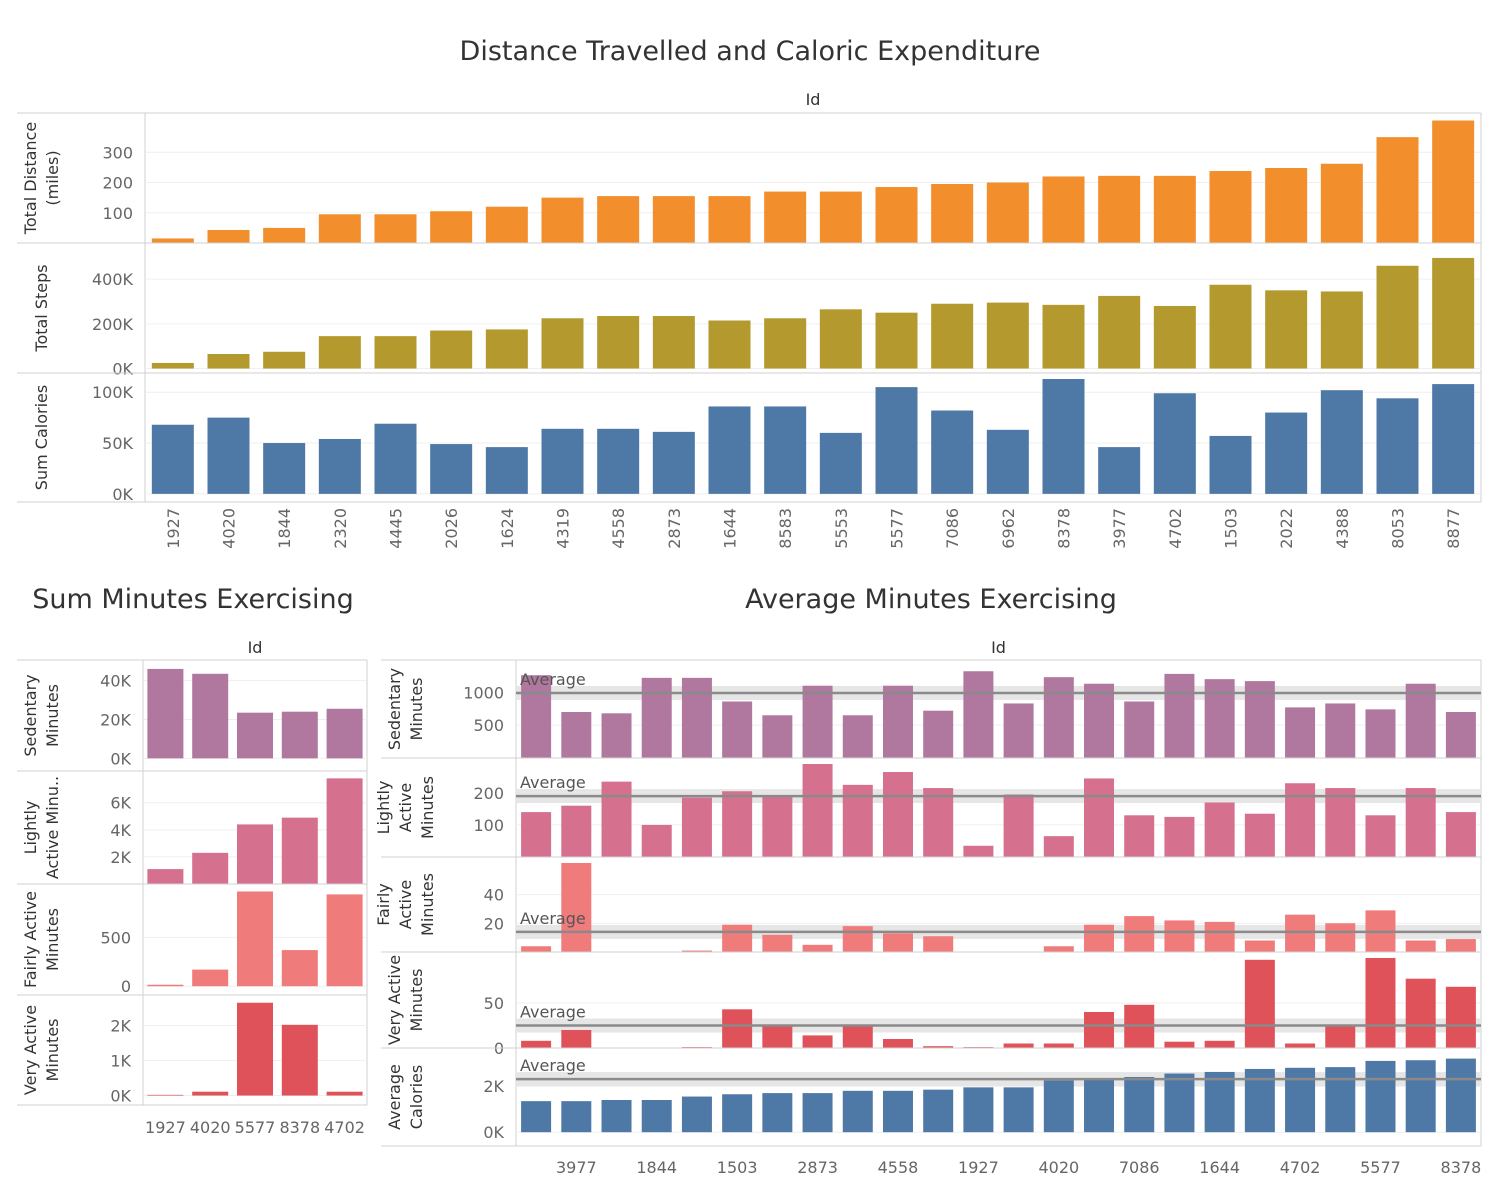 The height and width of the screenshot is (1199, 1499). I want to click on y-tick-label: 0K, so click(493, 1132).